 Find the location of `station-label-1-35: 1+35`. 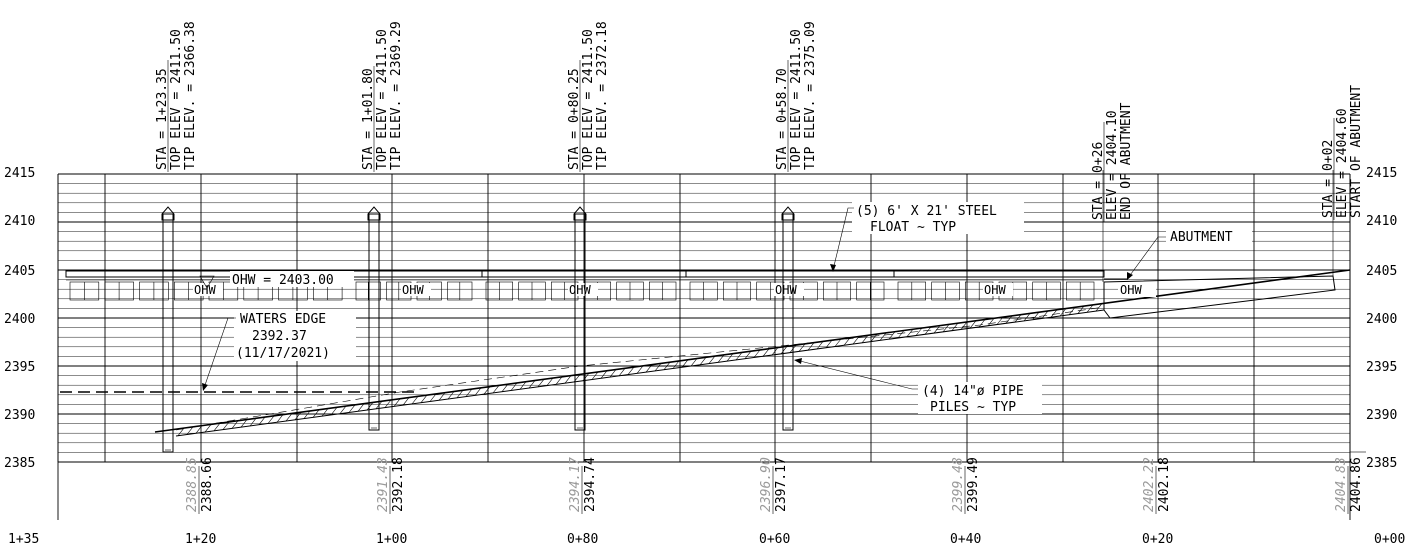

station-label-1-35: 1+35 is located at coordinates (23, 539).